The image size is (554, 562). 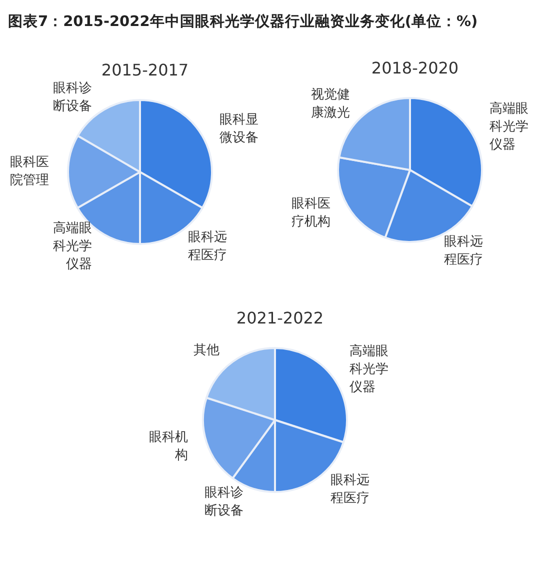 I want to click on chart-subtitle: 2015-2017, so click(x=145, y=70).